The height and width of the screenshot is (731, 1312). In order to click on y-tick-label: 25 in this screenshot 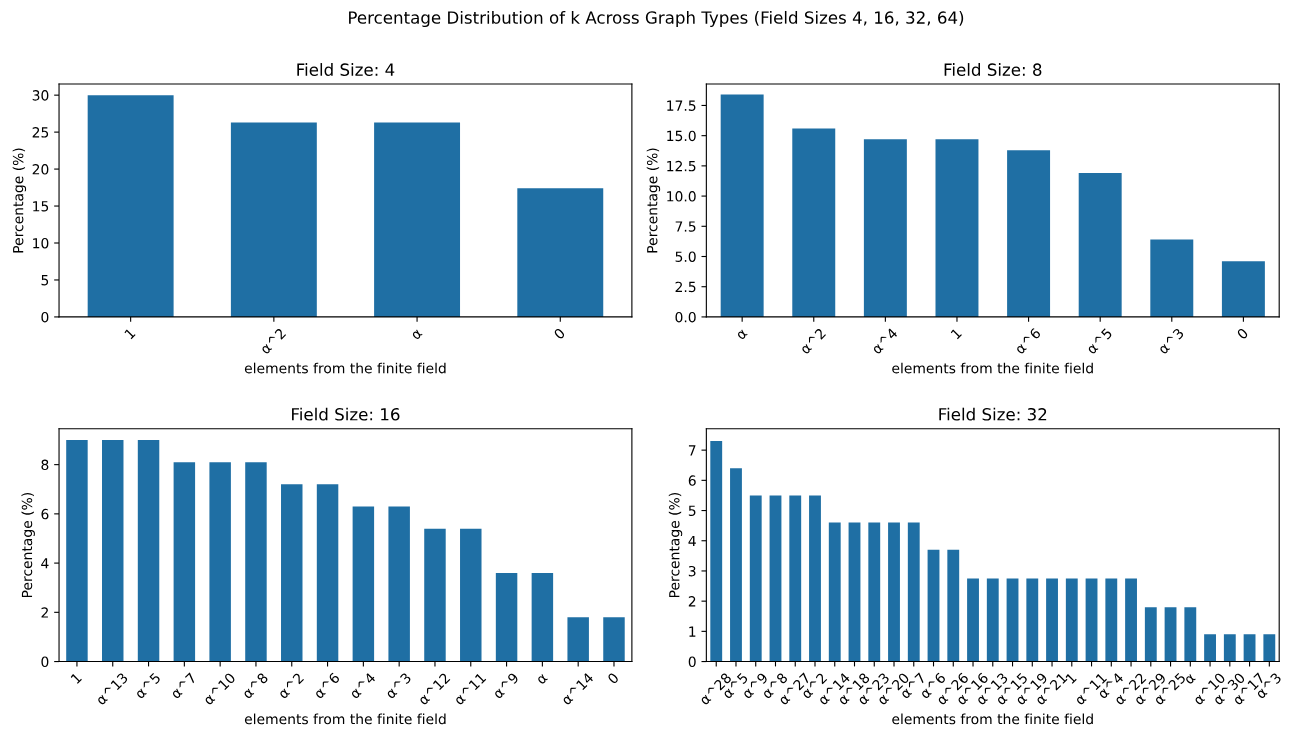, I will do `click(40, 132)`.